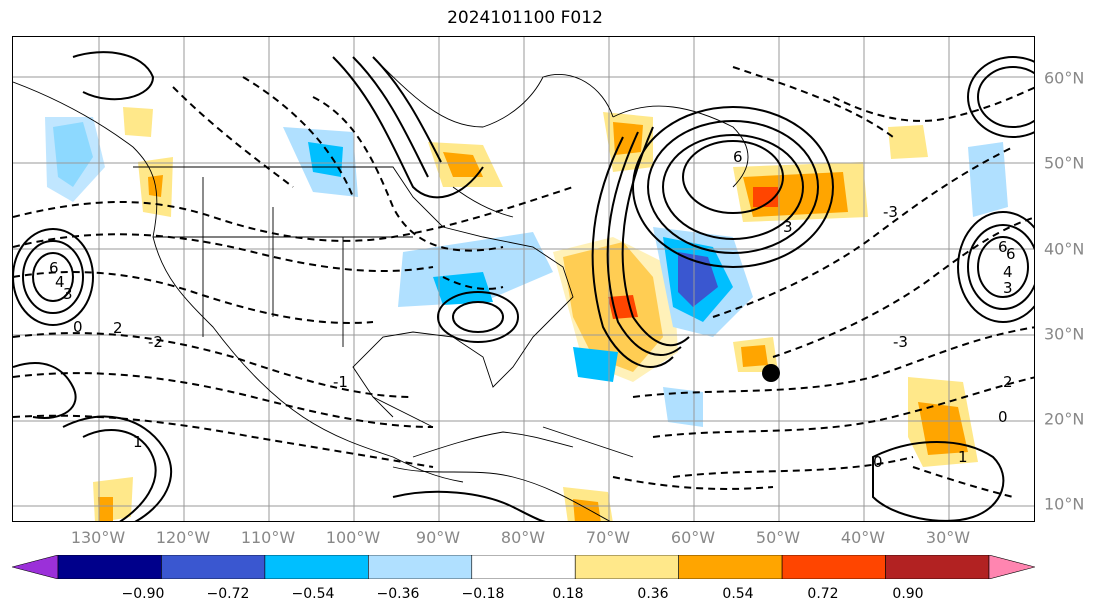 This screenshot has height=615, width=1105. What do you see at coordinates (525, 18) in the screenshot?
I see `map-title: 2024101100 F012` at bounding box center [525, 18].